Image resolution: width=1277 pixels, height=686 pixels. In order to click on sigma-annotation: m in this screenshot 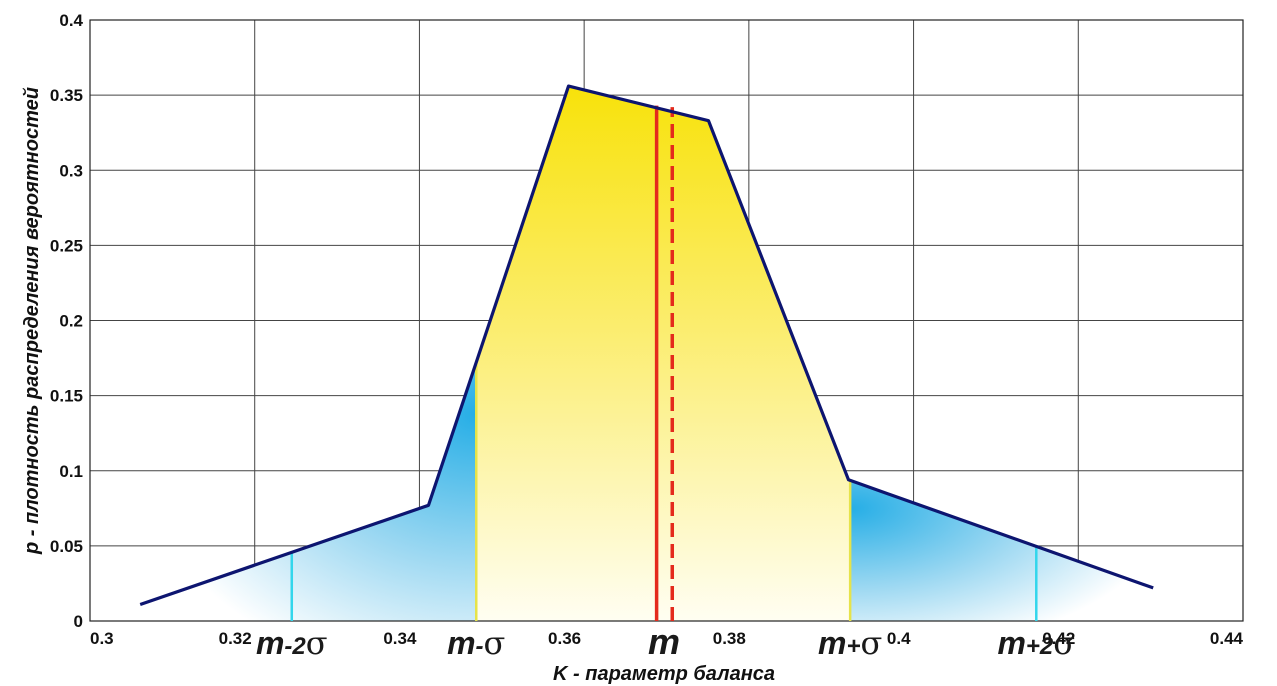, I will do `click(664, 641)`.